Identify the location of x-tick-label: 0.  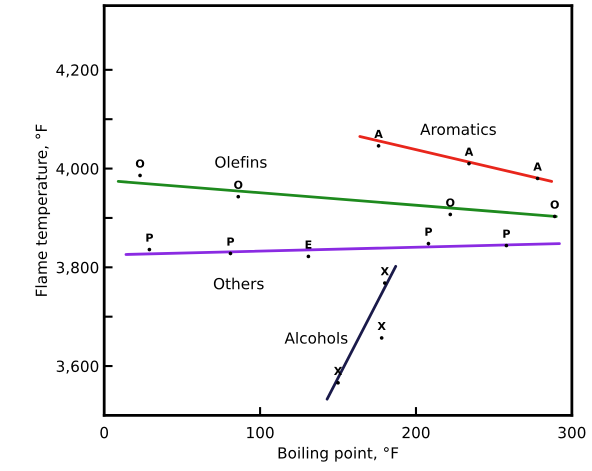
(104, 432).